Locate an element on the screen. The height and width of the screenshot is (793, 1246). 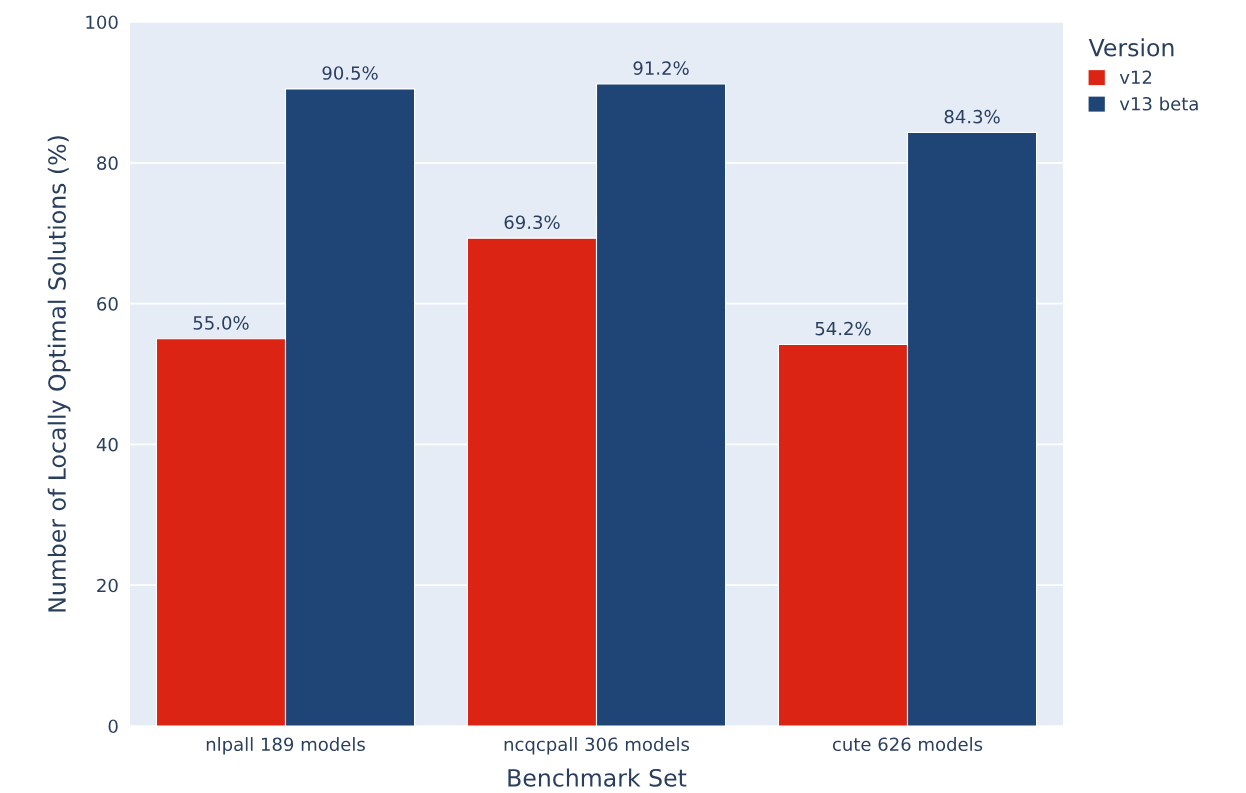
data-label: 55.0% is located at coordinates (221, 323).